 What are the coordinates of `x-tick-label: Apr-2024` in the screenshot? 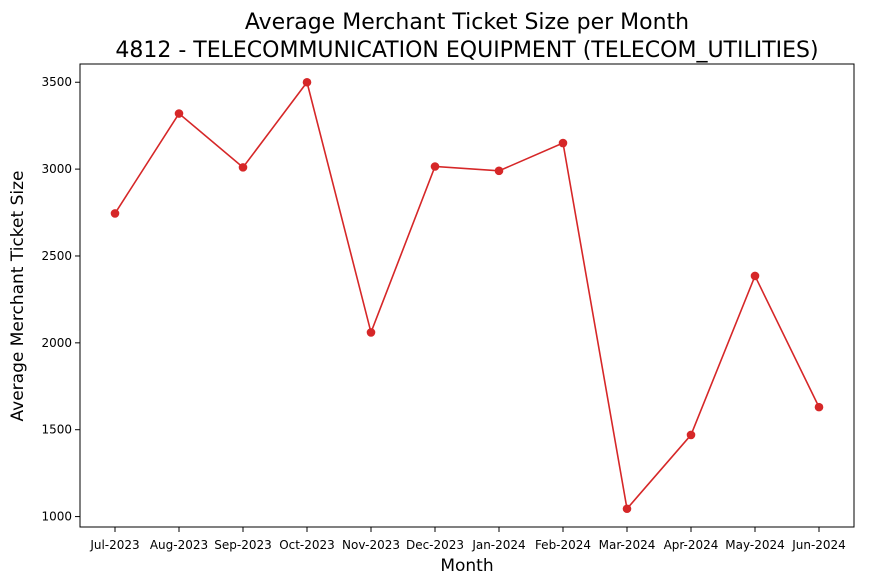 It's located at (691, 545).